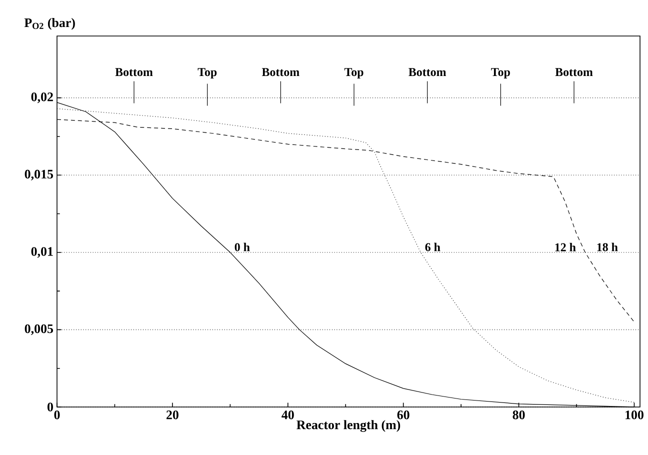  I want to click on y-tick-label: 0,02, so click(42, 98).